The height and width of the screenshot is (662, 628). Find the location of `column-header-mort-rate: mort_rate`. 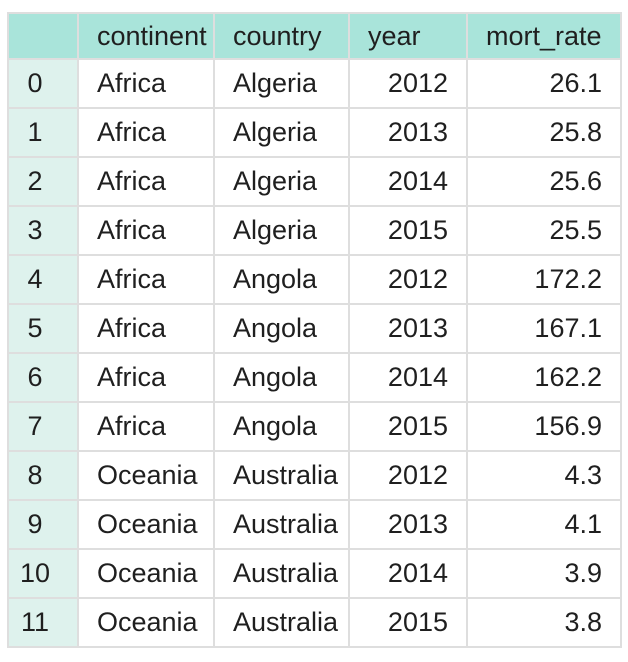

column-header-mort-rate: mort_rate is located at coordinates (544, 36).